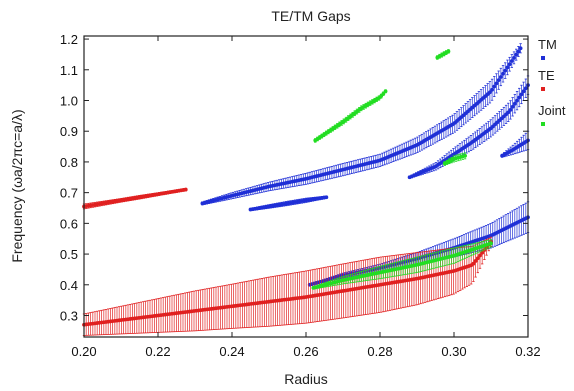 This screenshot has width=574, height=391. I want to click on y-axis-label: Frequency (ωa/2πc=a/λ), so click(17, 185).